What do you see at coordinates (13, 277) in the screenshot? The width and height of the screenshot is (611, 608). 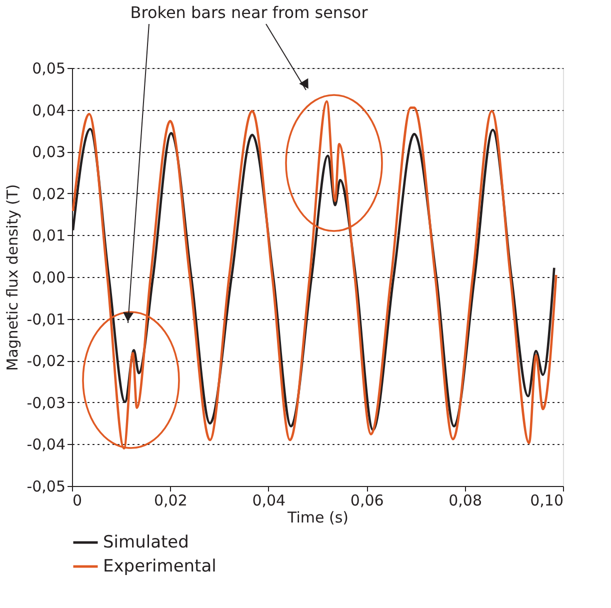 I see `y-axis-title: Magnetic flux density (T)` at bounding box center [13, 277].